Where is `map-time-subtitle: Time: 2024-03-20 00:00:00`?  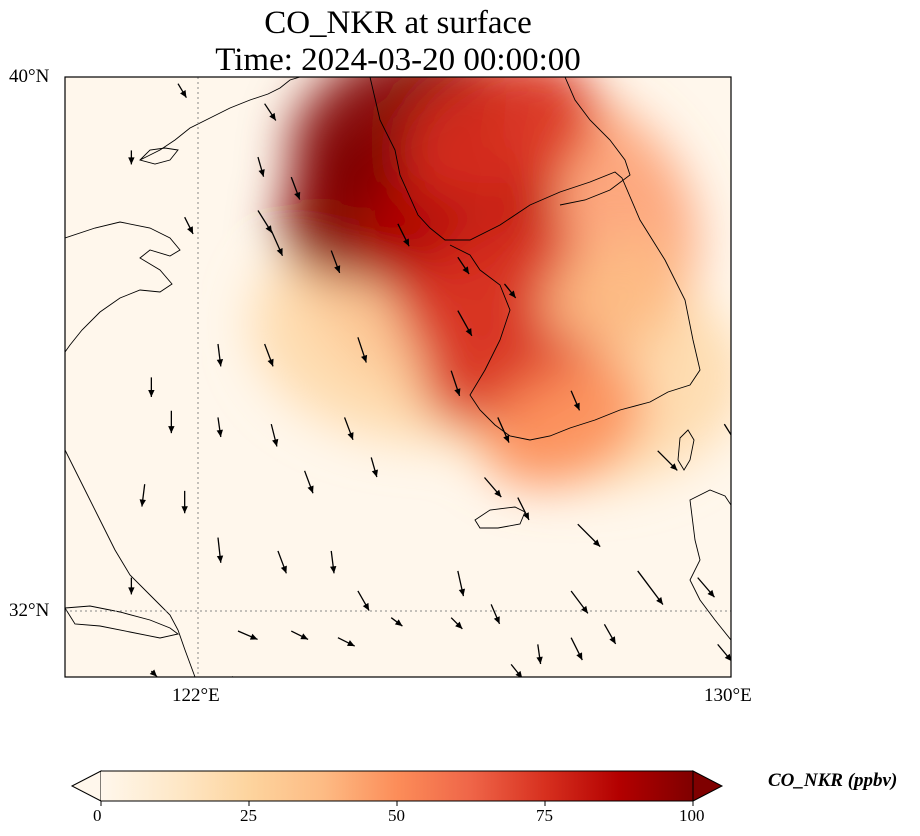
map-time-subtitle: Time: 2024-03-20 00:00:00 is located at coordinates (398, 60).